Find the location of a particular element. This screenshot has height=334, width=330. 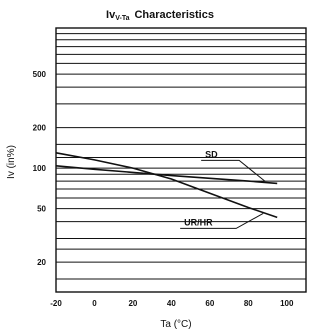

y-tick-label: 100 is located at coordinates (40, 168).